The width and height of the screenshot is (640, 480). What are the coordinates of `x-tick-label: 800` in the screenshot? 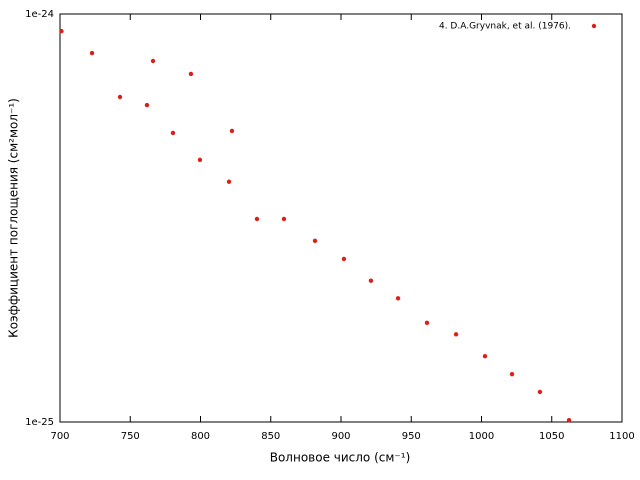 It's located at (200, 436).